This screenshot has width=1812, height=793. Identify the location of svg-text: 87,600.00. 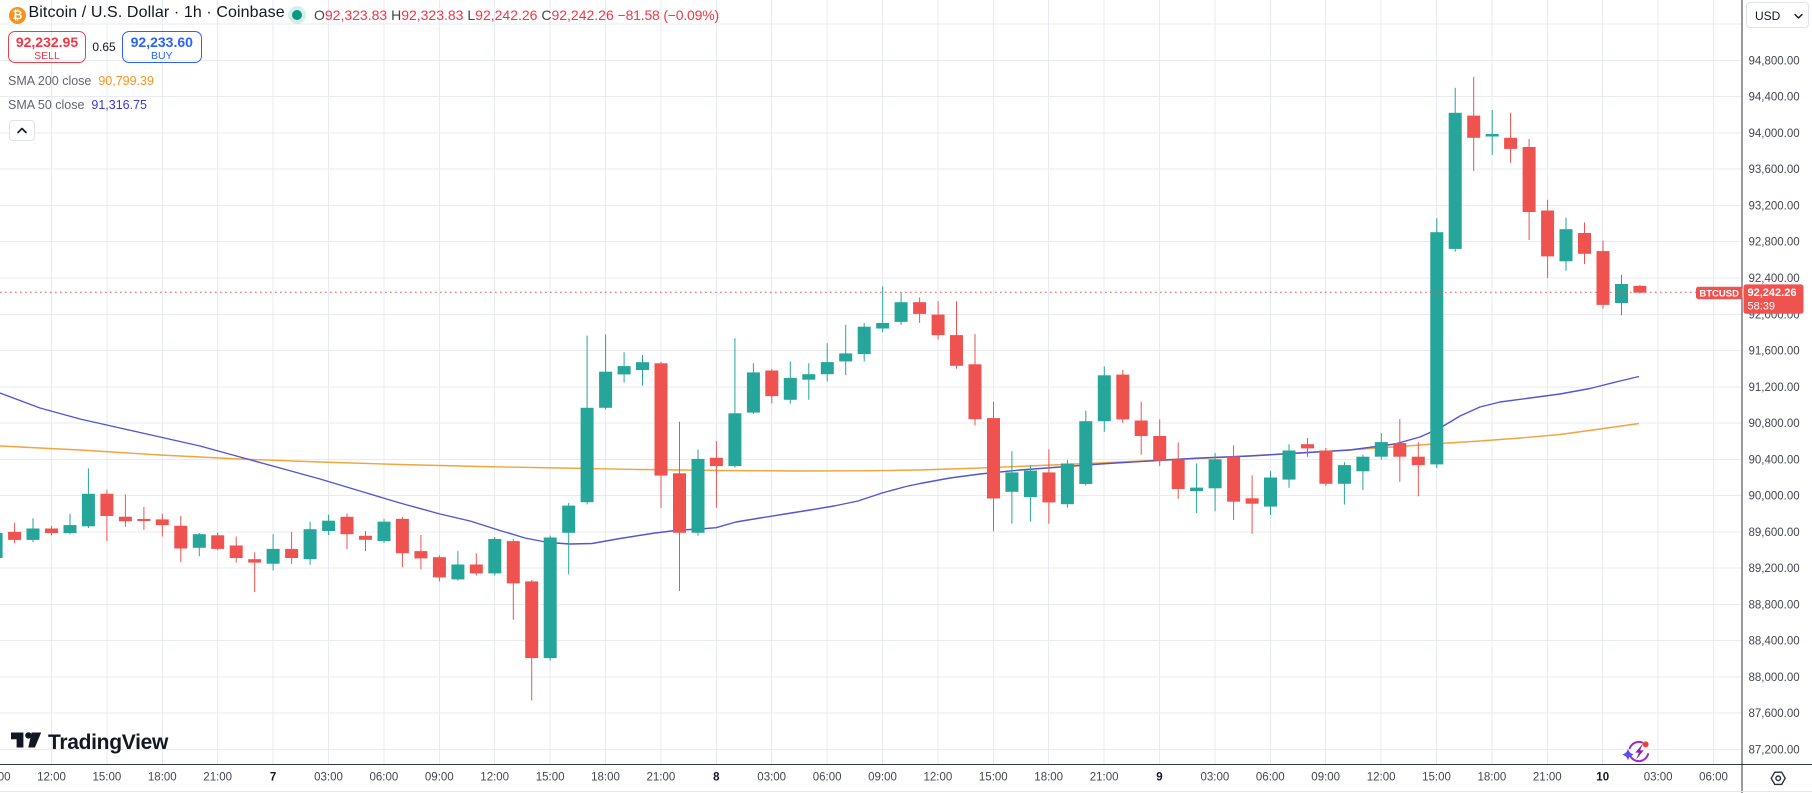
(1774, 714).